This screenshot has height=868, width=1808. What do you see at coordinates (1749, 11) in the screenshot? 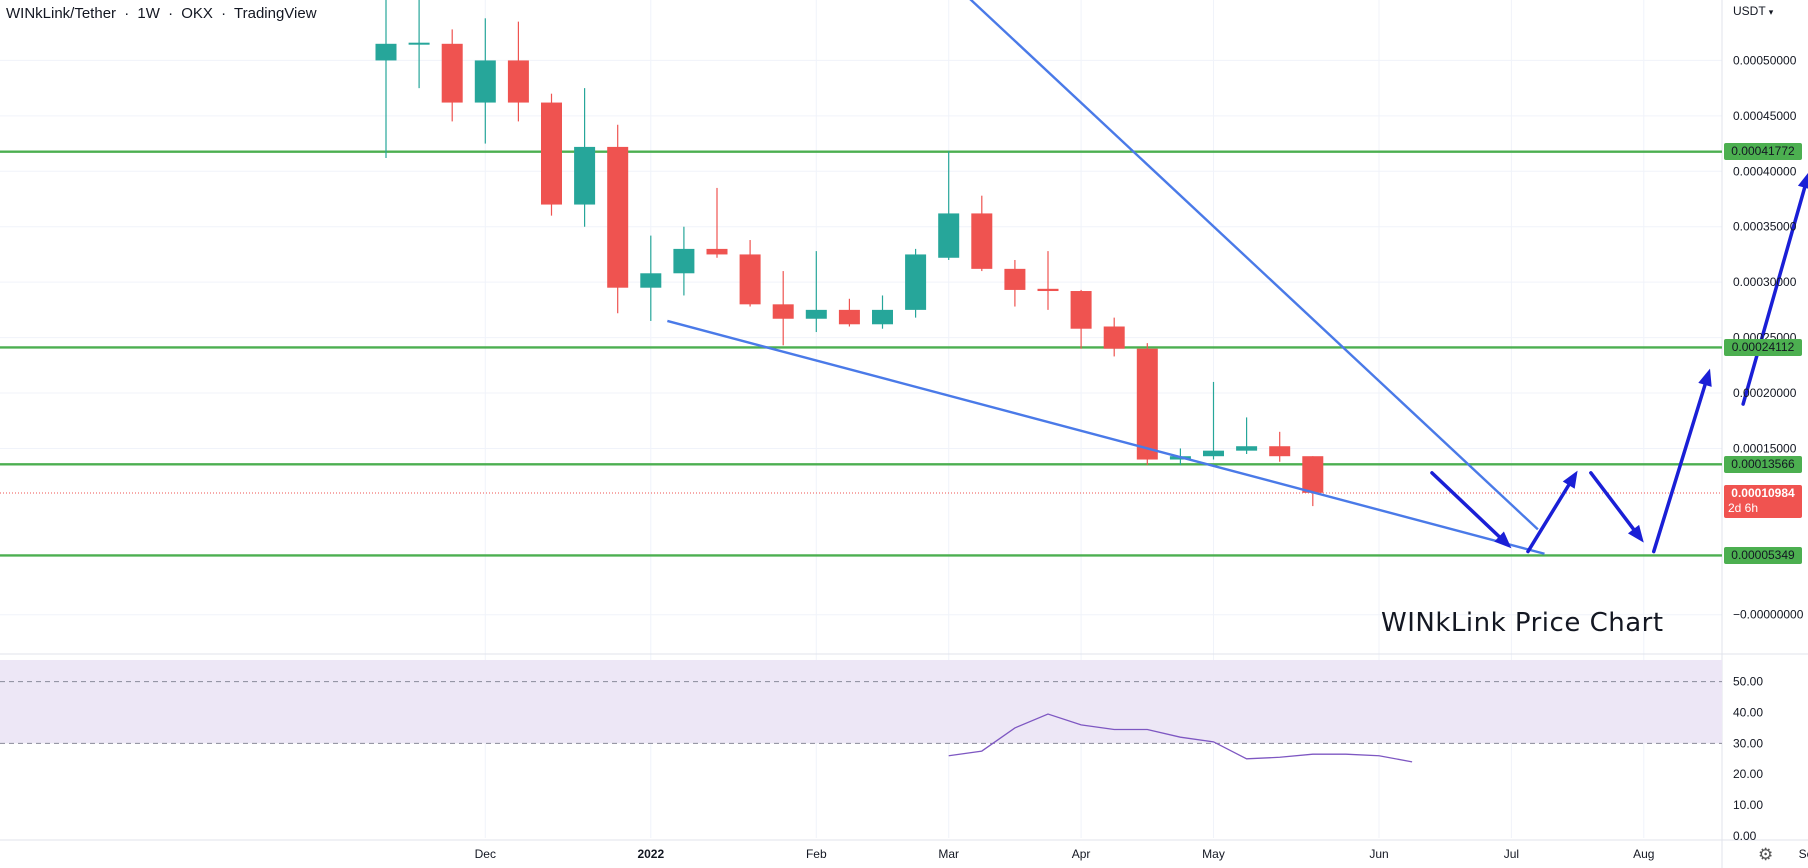
I see `currency-label: USDT` at bounding box center [1749, 11].